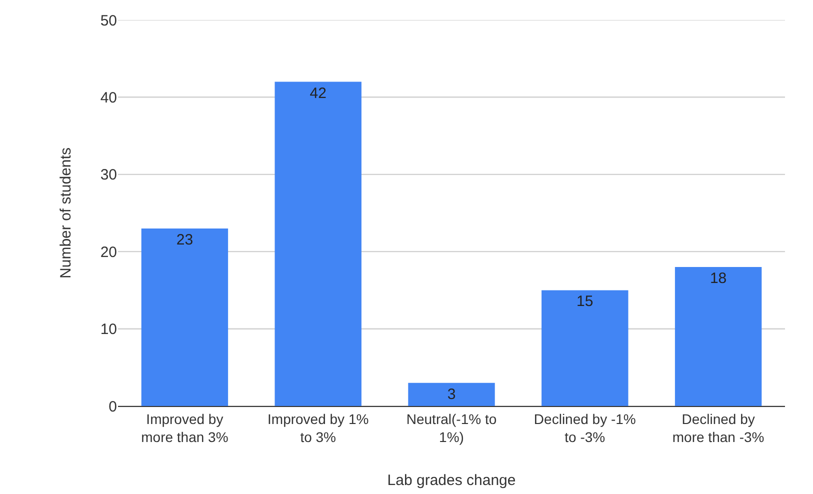  Describe the element at coordinates (718, 427) in the screenshot. I see `x-tick-label: Declined by more than -3%` at that location.